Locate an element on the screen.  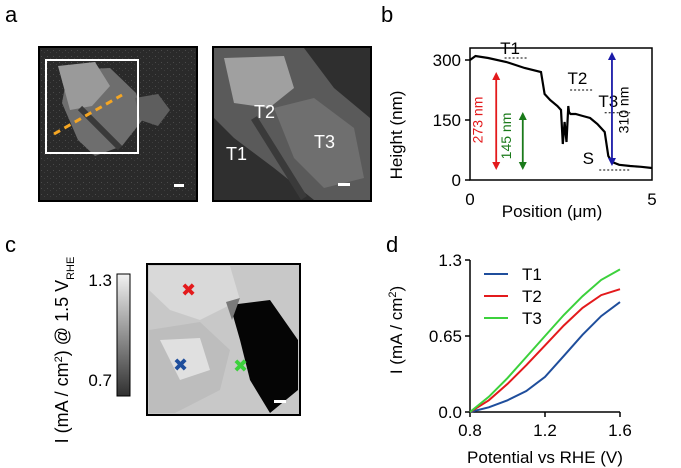
marker-t3: ✖ is located at coordinates (241, 366).